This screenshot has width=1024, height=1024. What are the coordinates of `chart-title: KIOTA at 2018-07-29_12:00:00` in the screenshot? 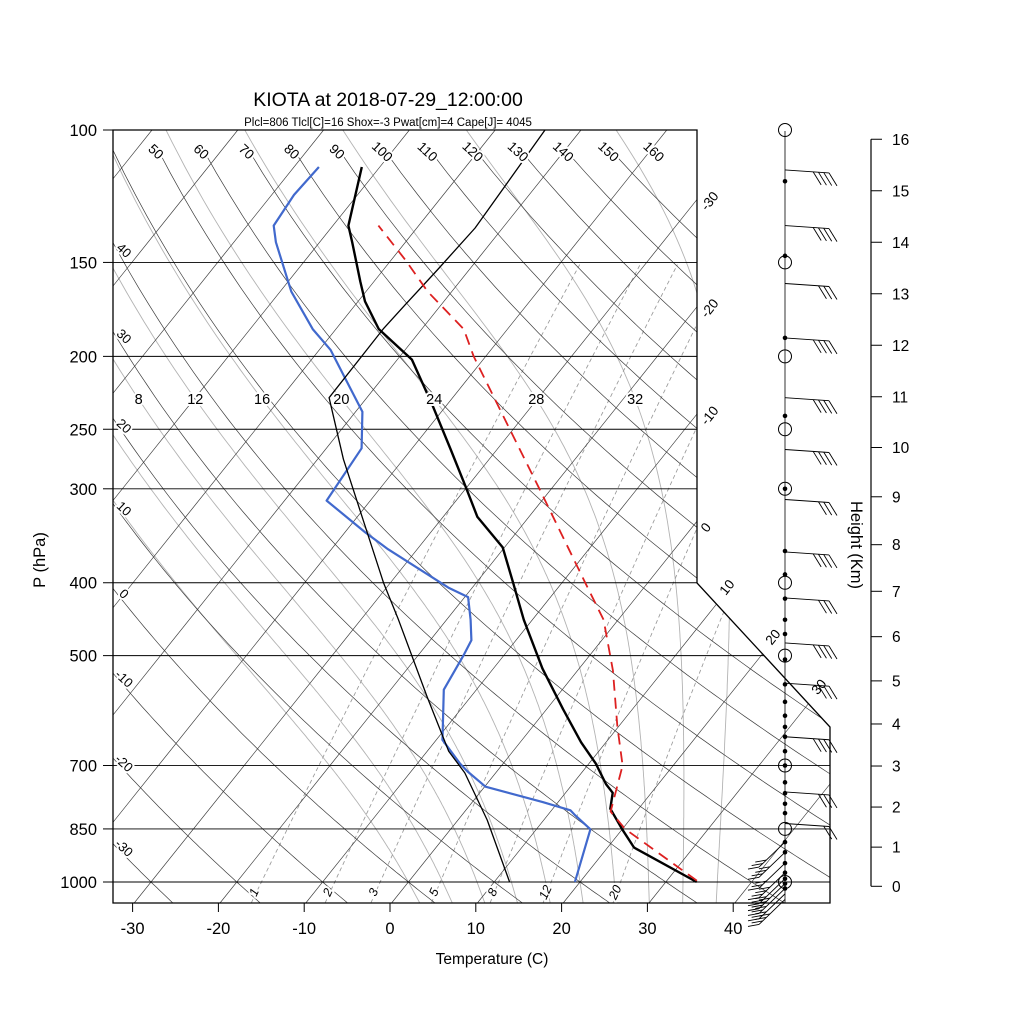 It's located at (388, 100).